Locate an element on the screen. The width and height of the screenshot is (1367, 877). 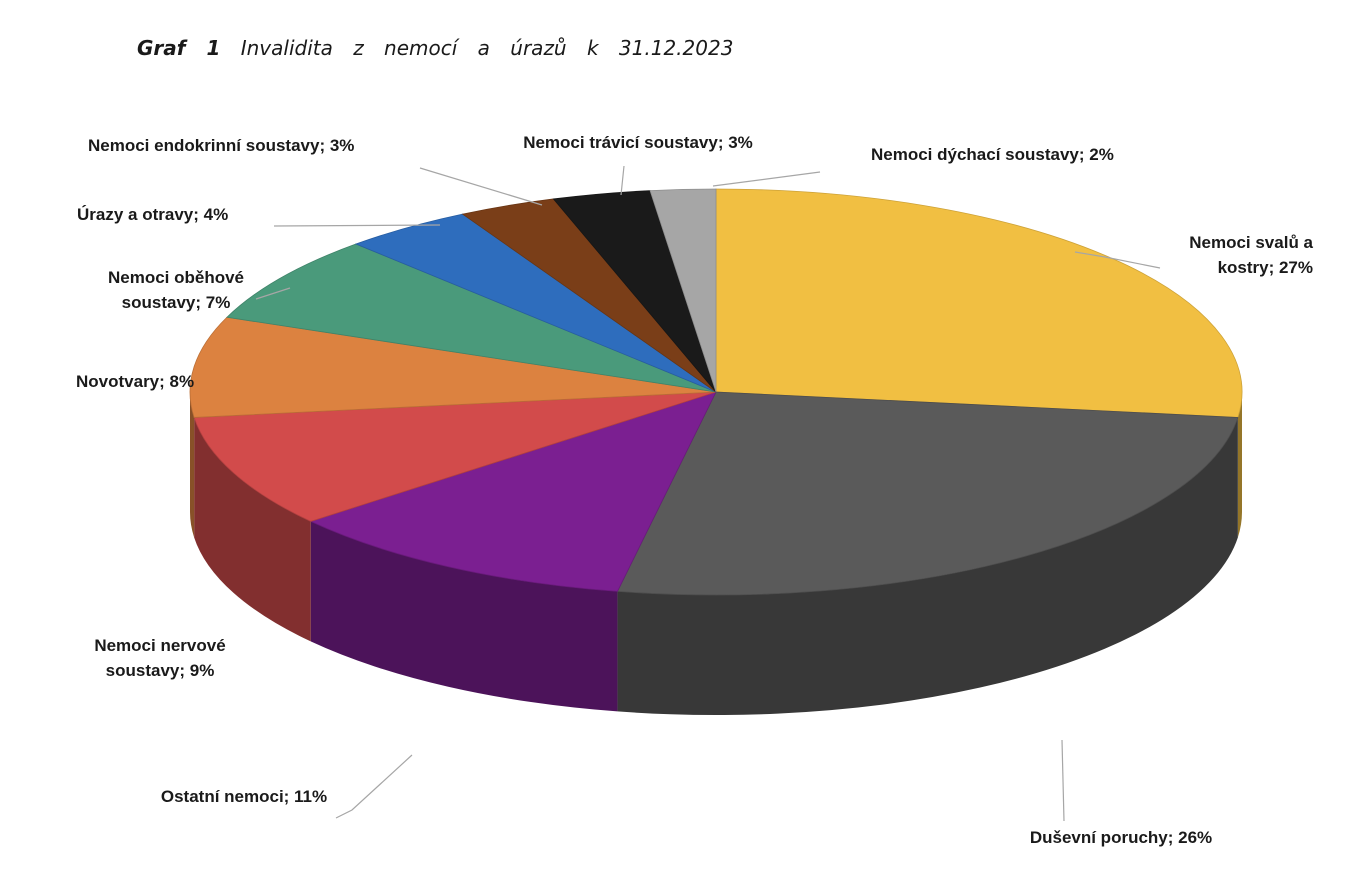
slice-label-ostatni-nemoci: Ostatní nemoci; 11% is located at coordinates (244, 796).